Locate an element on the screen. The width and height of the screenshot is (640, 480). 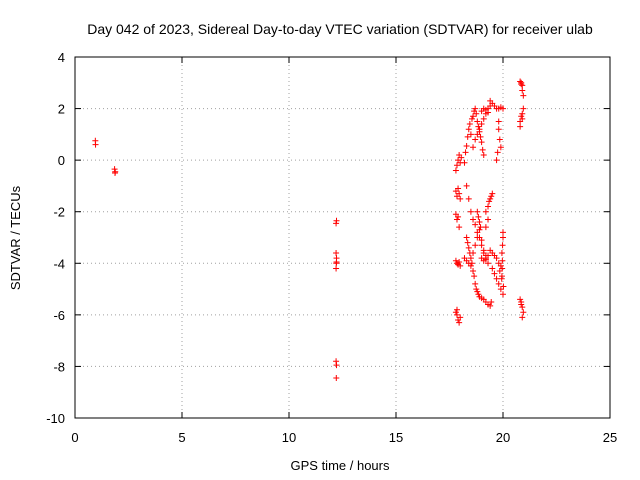
y-tick-label: 4 is located at coordinates (61, 57).